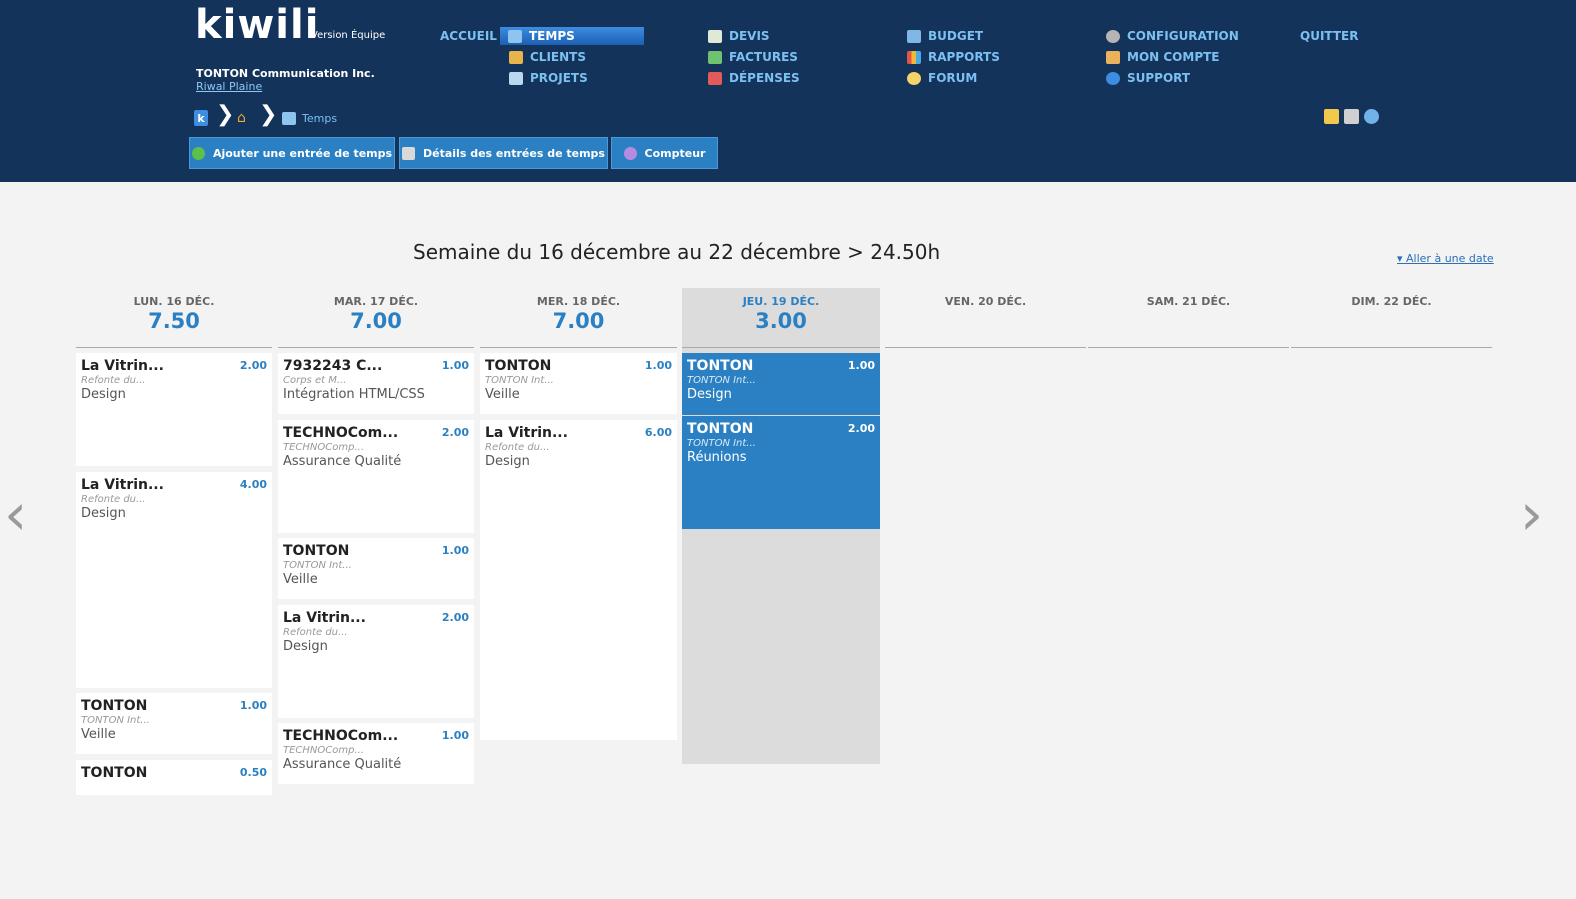  I want to click on nav-label: DEVIS, so click(749, 36).